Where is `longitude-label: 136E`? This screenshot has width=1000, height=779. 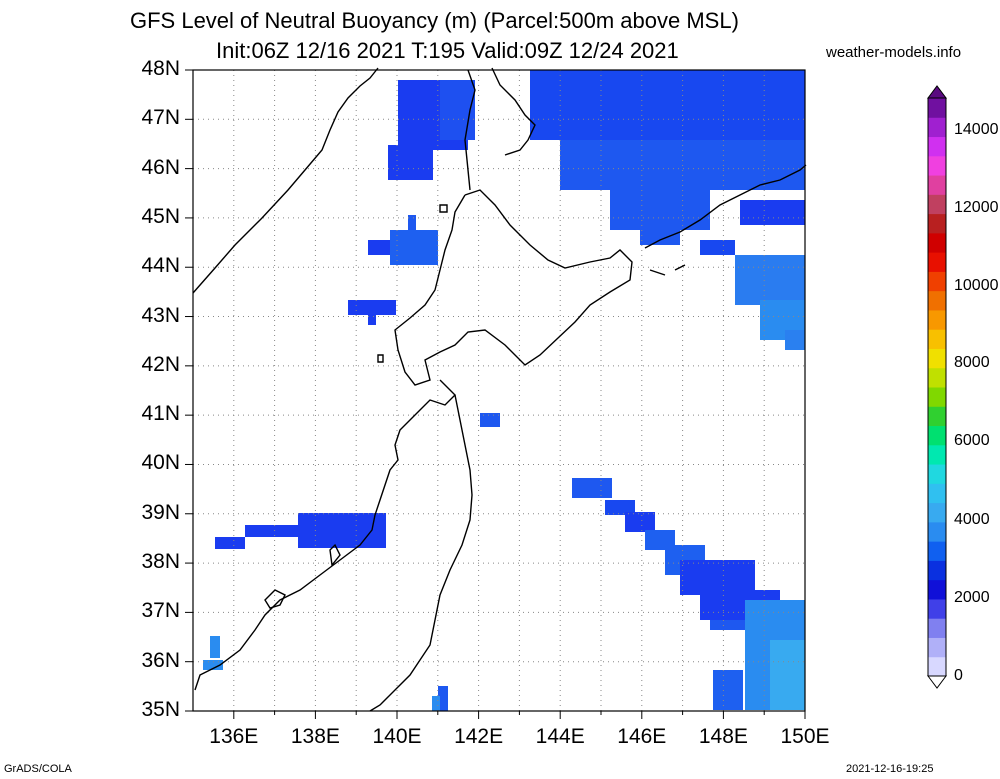 longitude-label: 136E is located at coordinates (234, 736).